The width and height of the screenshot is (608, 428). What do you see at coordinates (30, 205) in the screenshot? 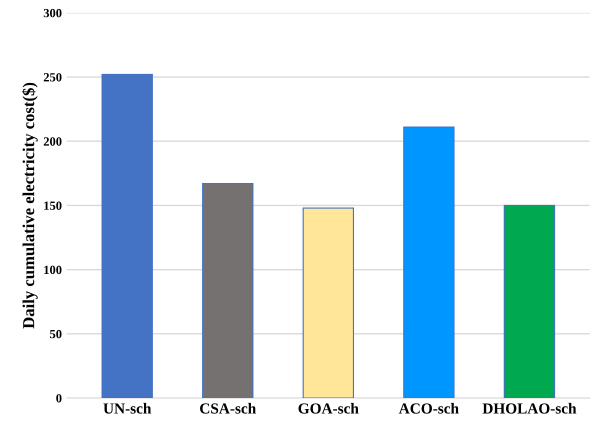
I see `y-axis-title: Daily cumulative electricity cost($)` at bounding box center [30, 205].